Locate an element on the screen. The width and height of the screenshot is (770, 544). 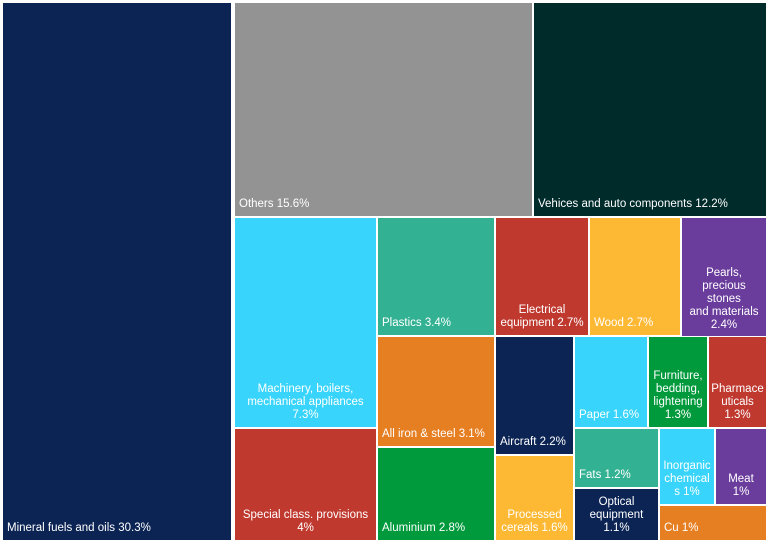
treemap-tile-paper: Paper 1.6% is located at coordinates (611, 382).